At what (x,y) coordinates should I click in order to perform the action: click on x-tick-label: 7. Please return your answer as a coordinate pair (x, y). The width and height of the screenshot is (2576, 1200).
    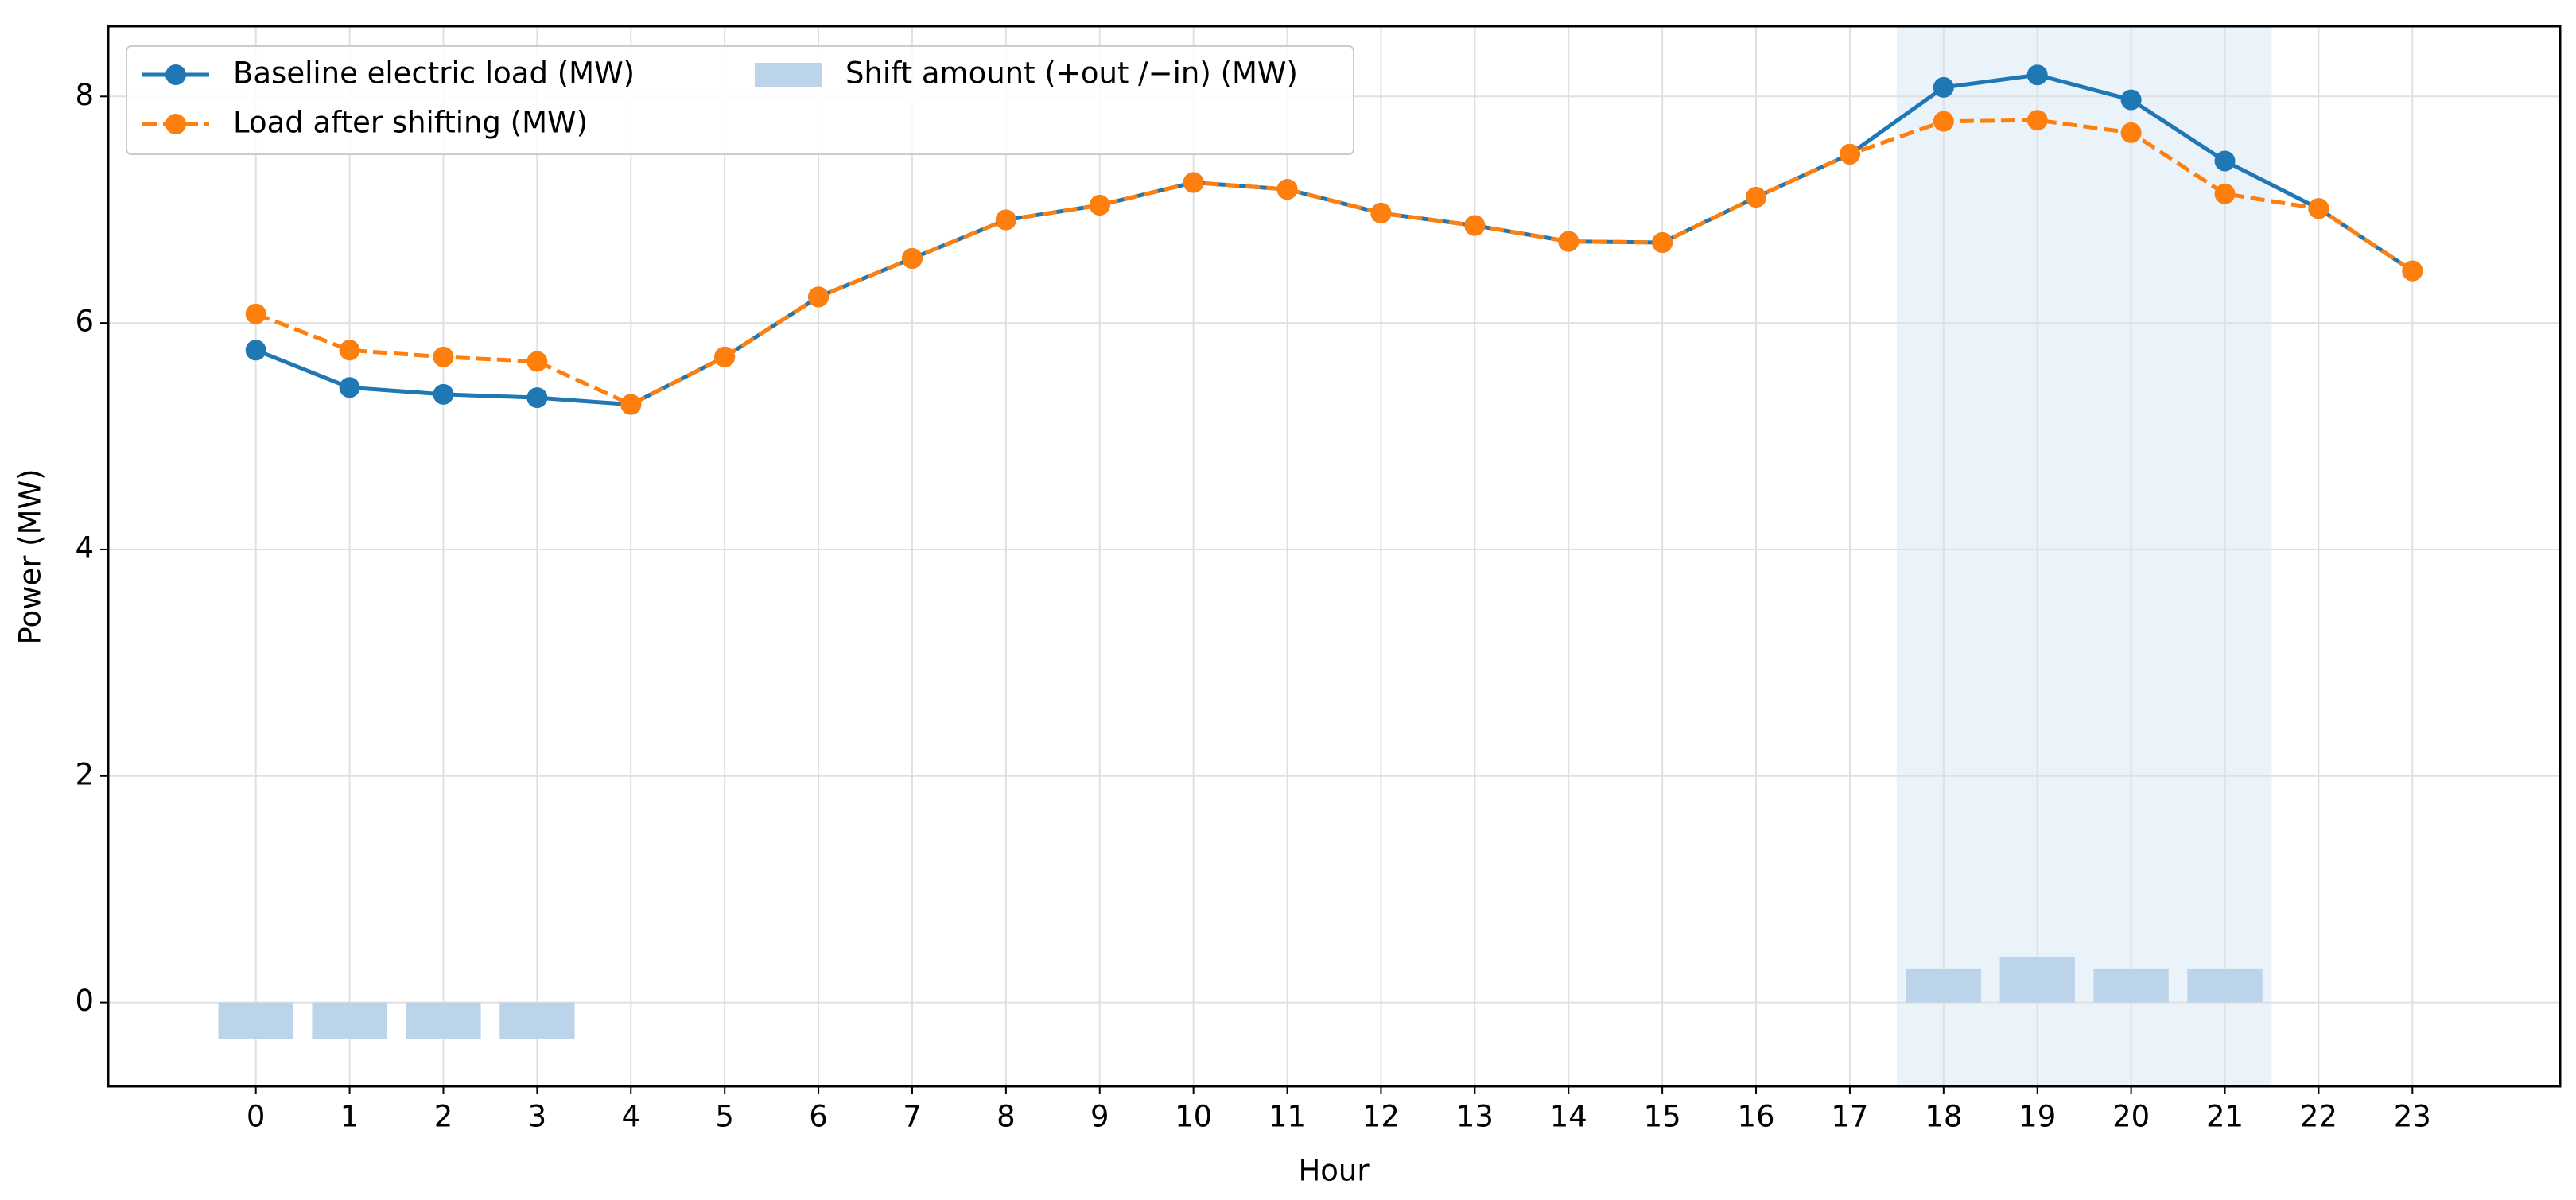
    Looking at the image, I should click on (912, 1117).